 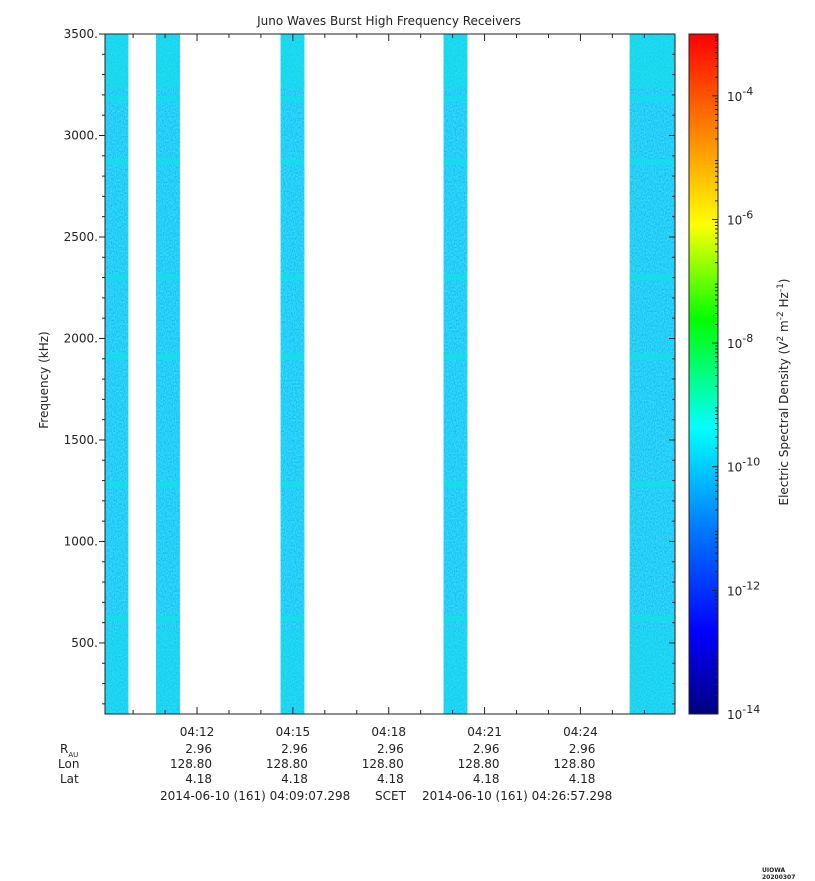 I want to click on ephem-label-lat: Lat, so click(x=69, y=779).